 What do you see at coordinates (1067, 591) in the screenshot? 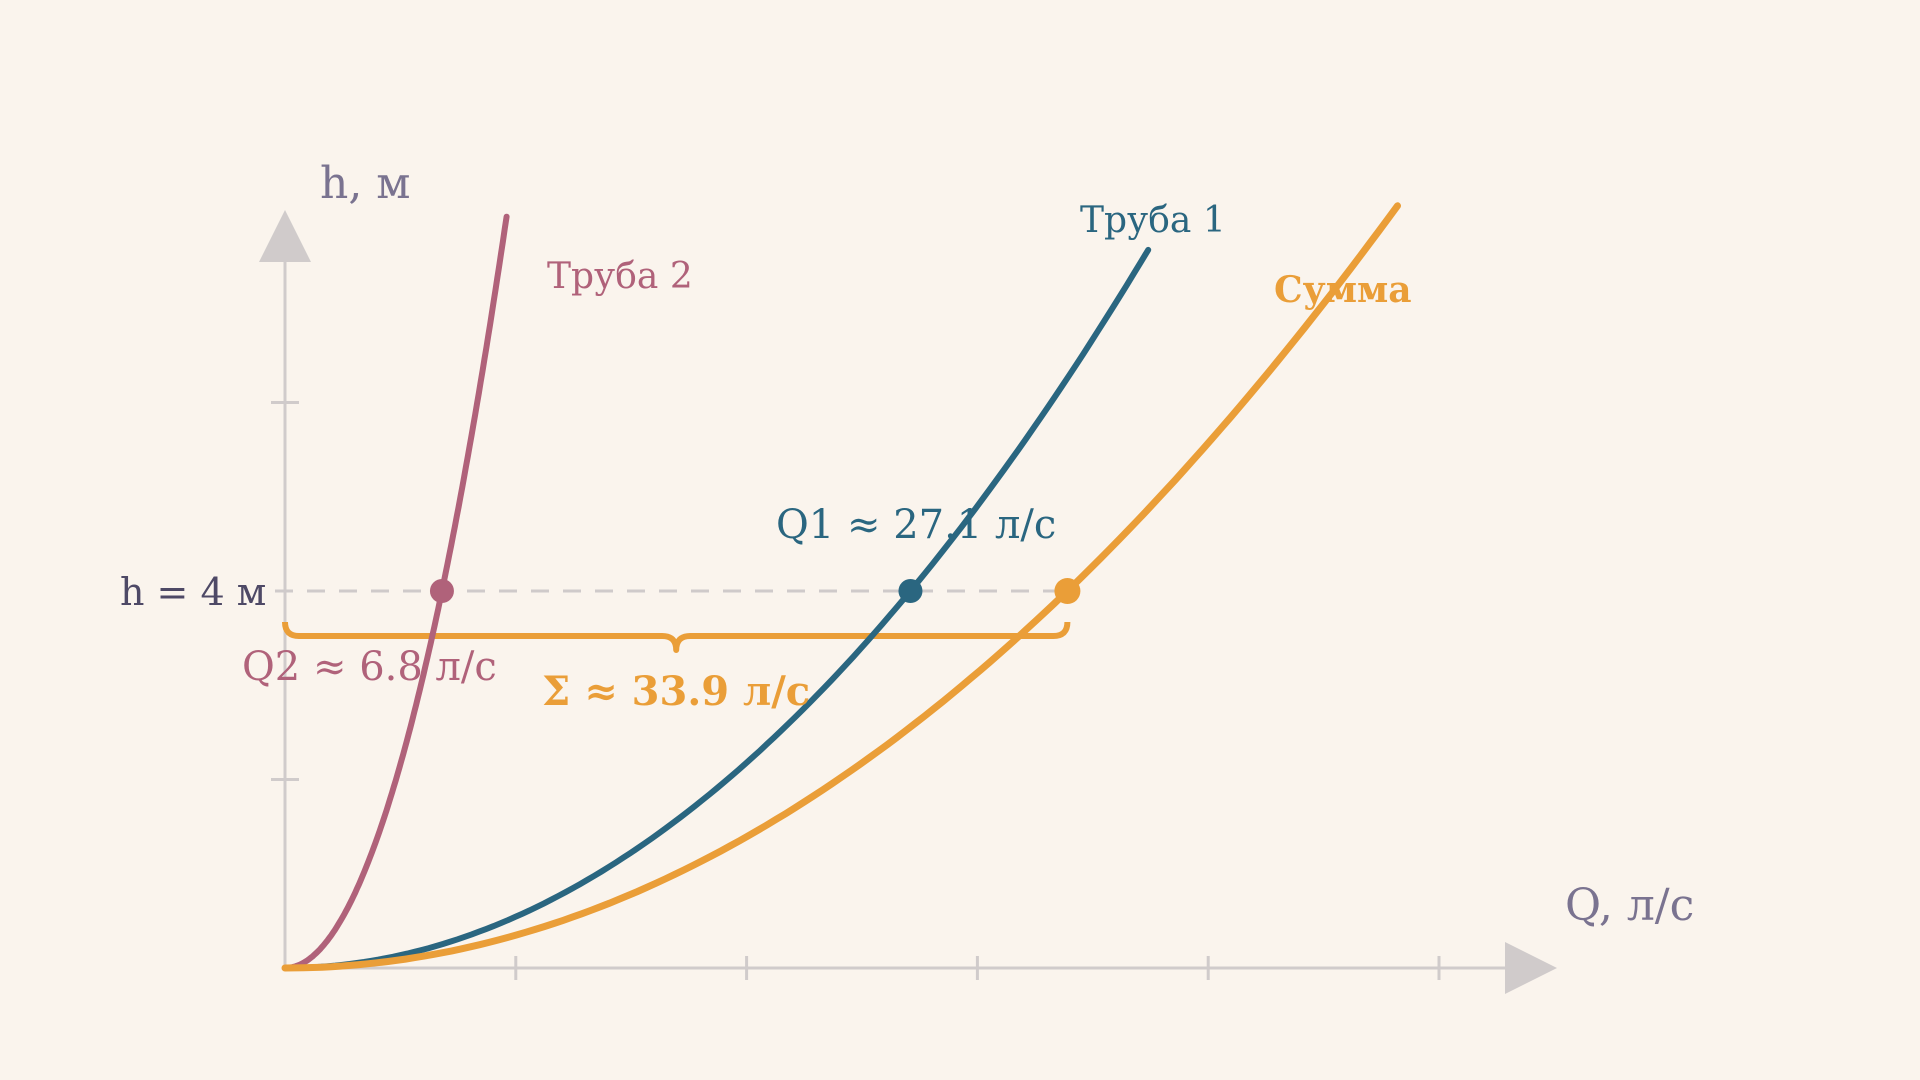
I see `point-sum` at bounding box center [1067, 591].